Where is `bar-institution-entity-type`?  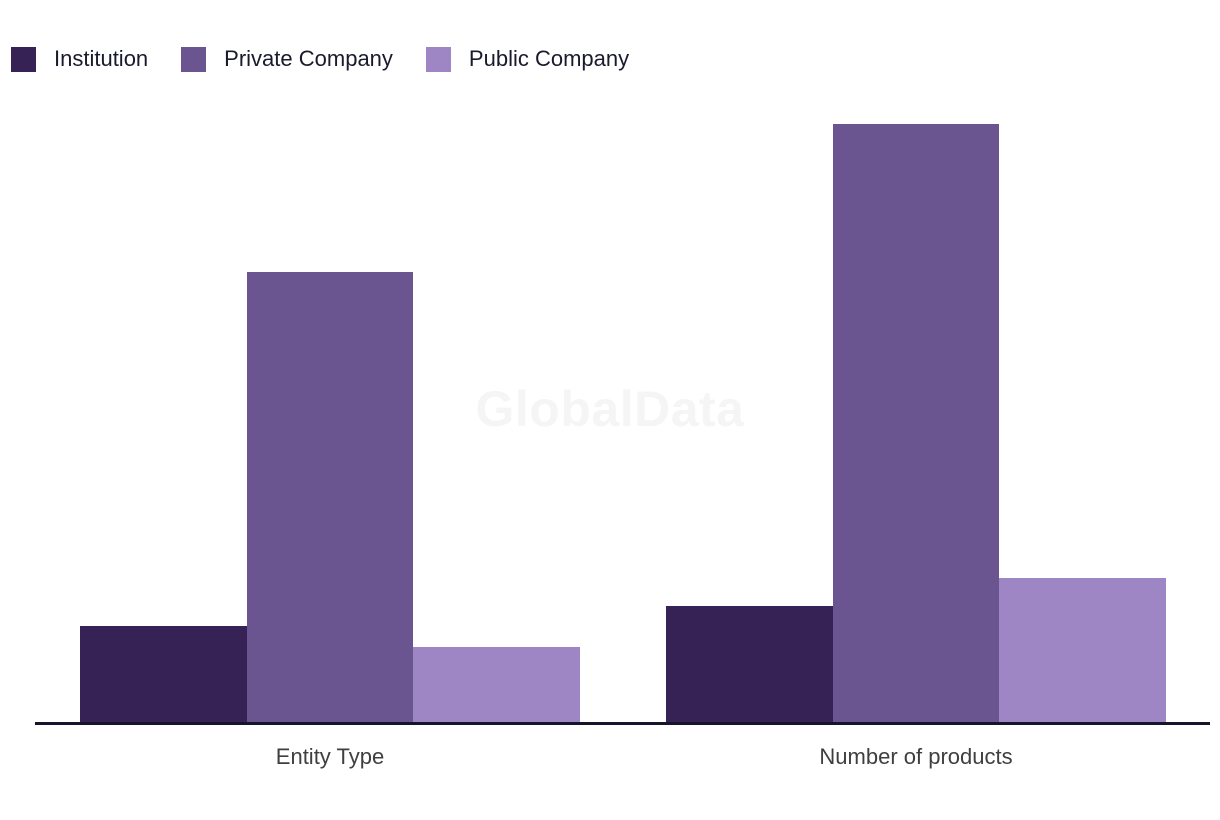 bar-institution-entity-type is located at coordinates (163, 674).